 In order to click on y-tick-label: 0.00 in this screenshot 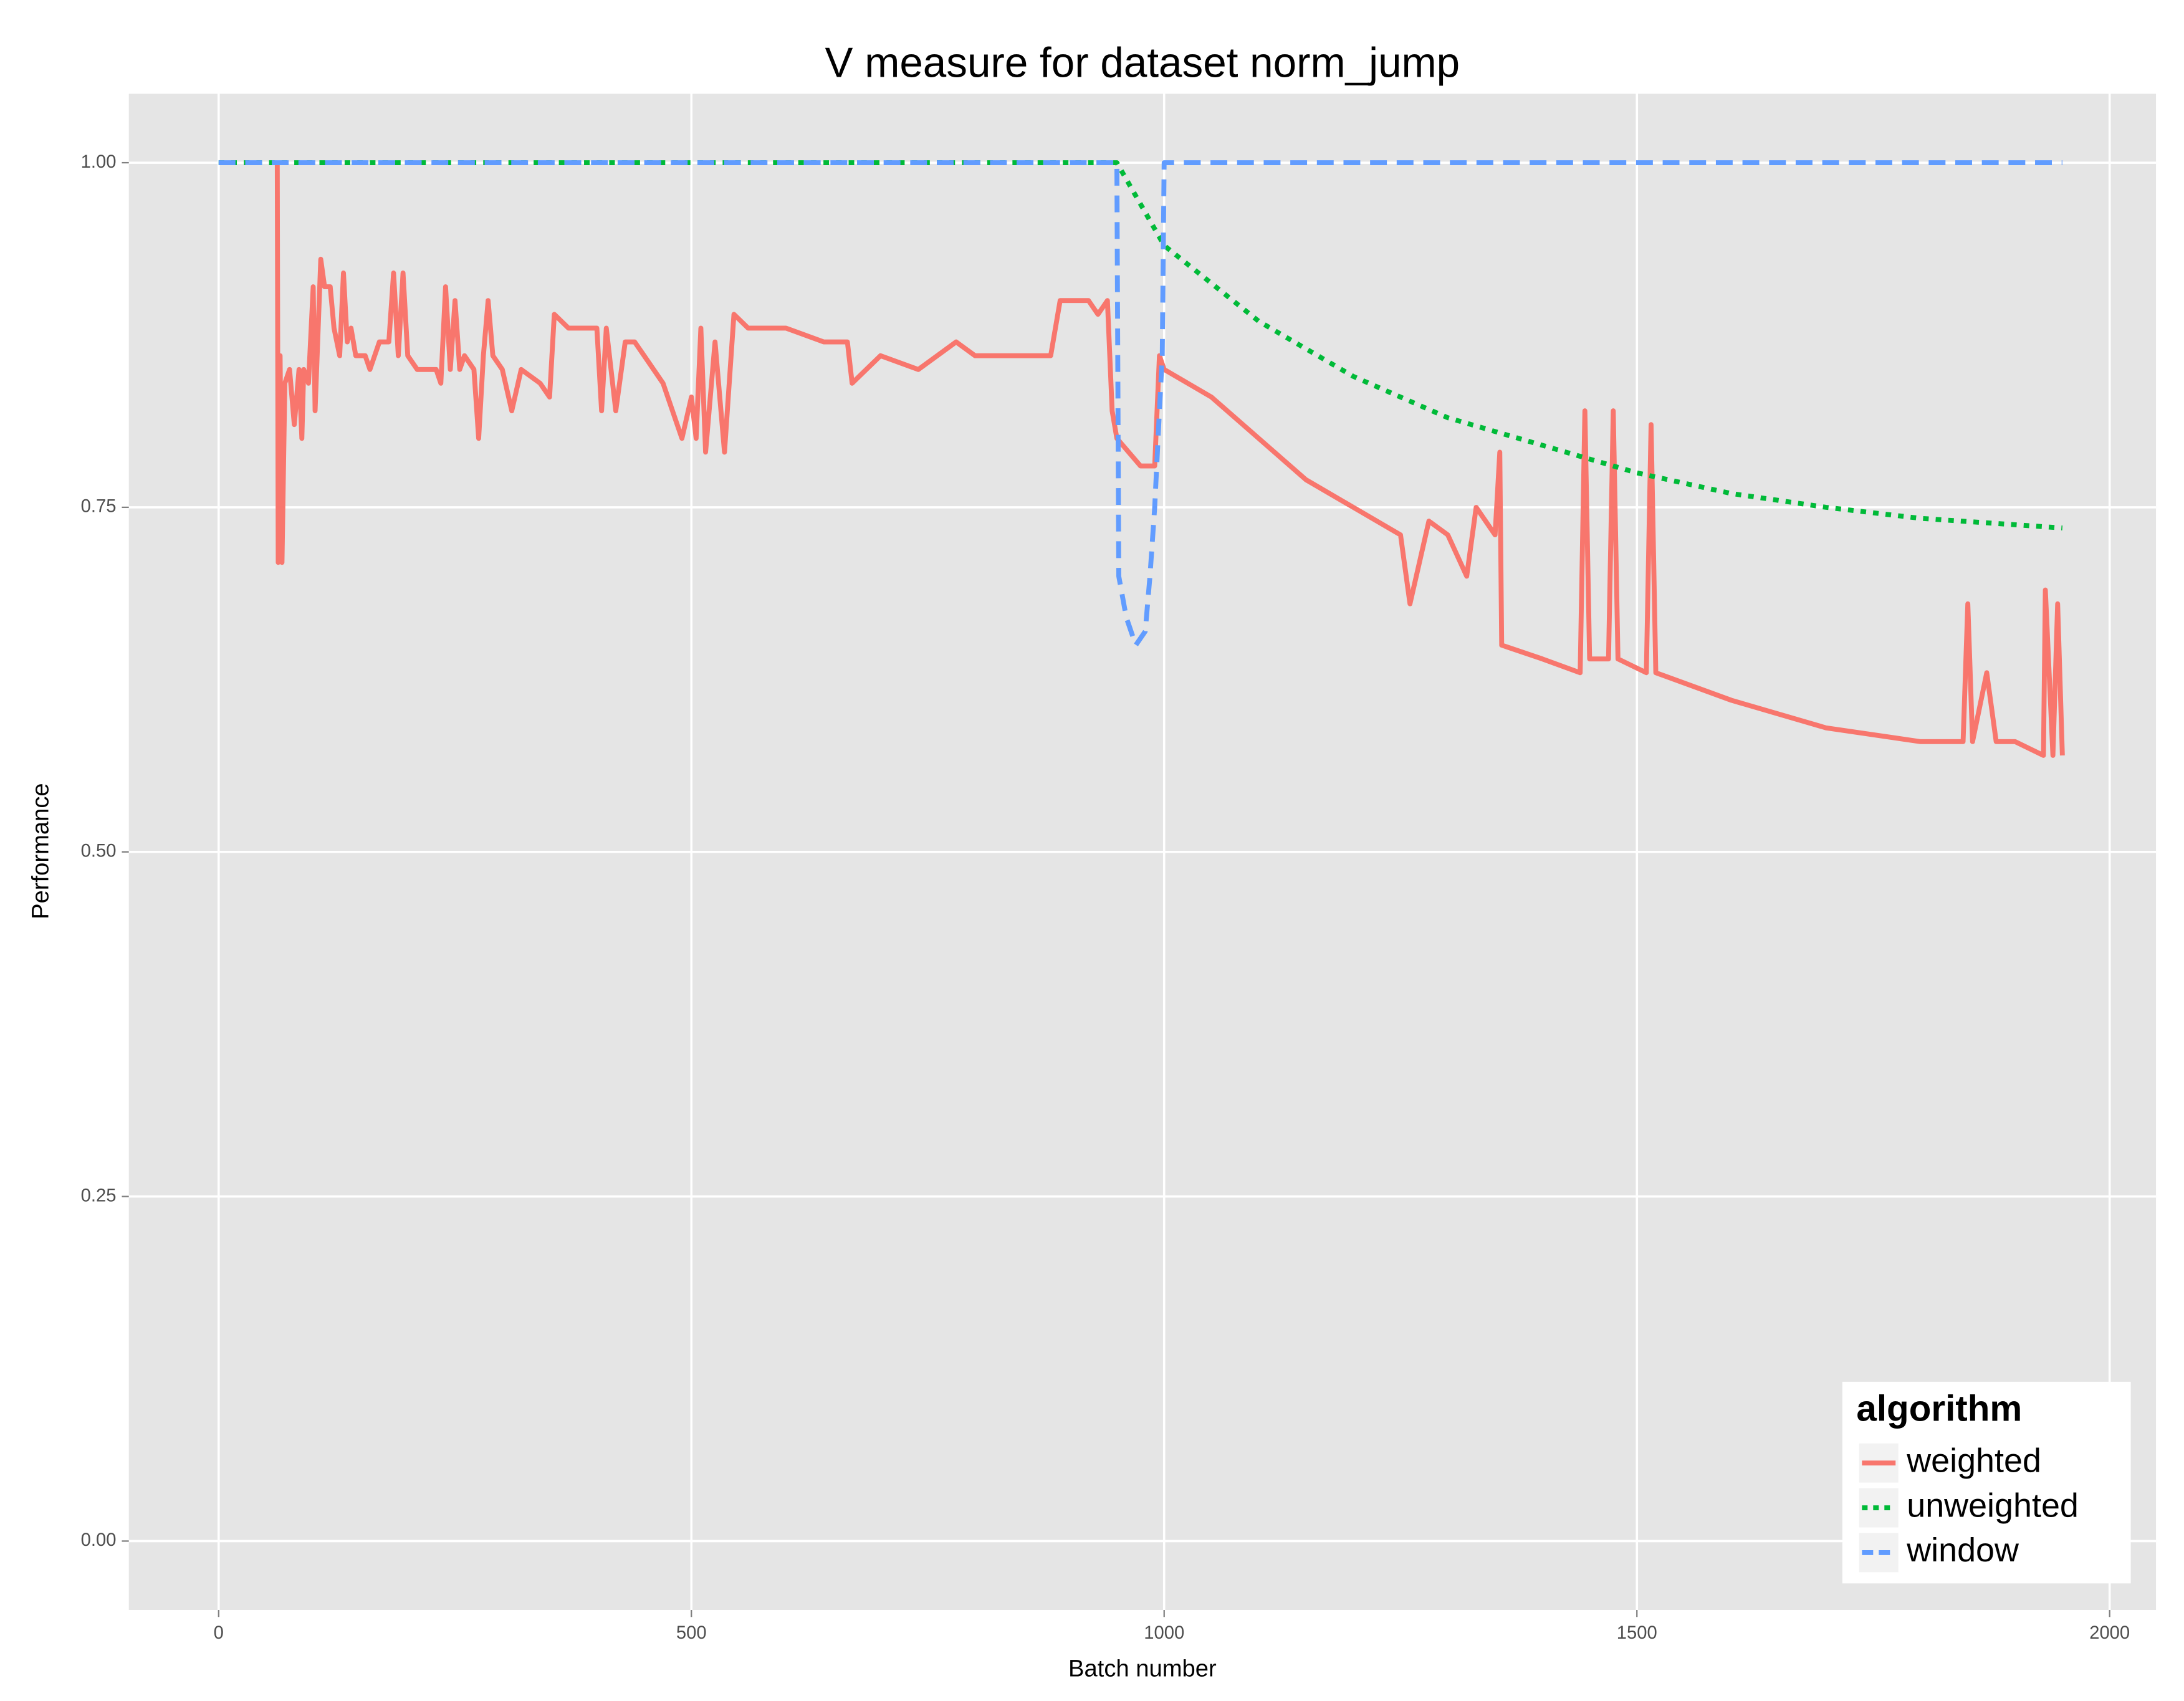, I will do `click(99, 1540)`.